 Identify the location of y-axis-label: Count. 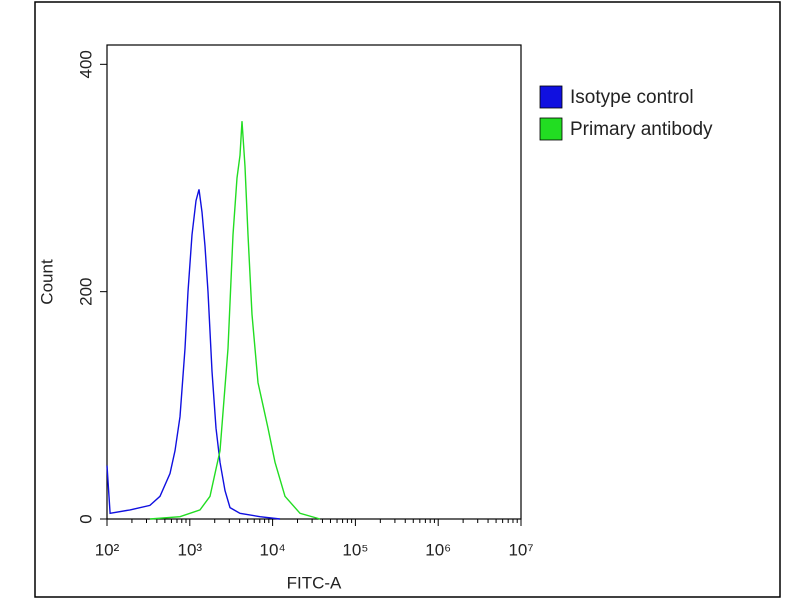
(46, 282).